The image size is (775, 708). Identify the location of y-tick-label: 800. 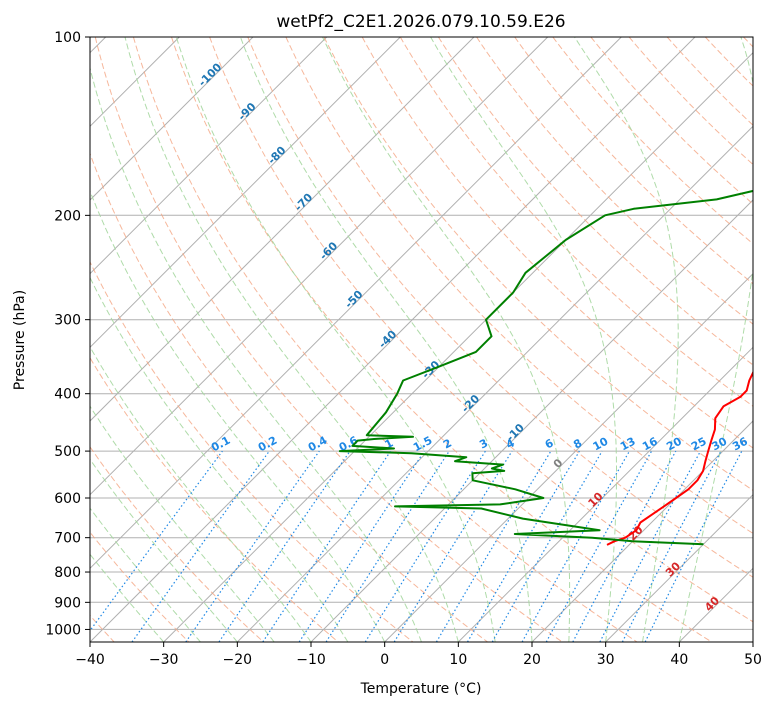
(67, 573).